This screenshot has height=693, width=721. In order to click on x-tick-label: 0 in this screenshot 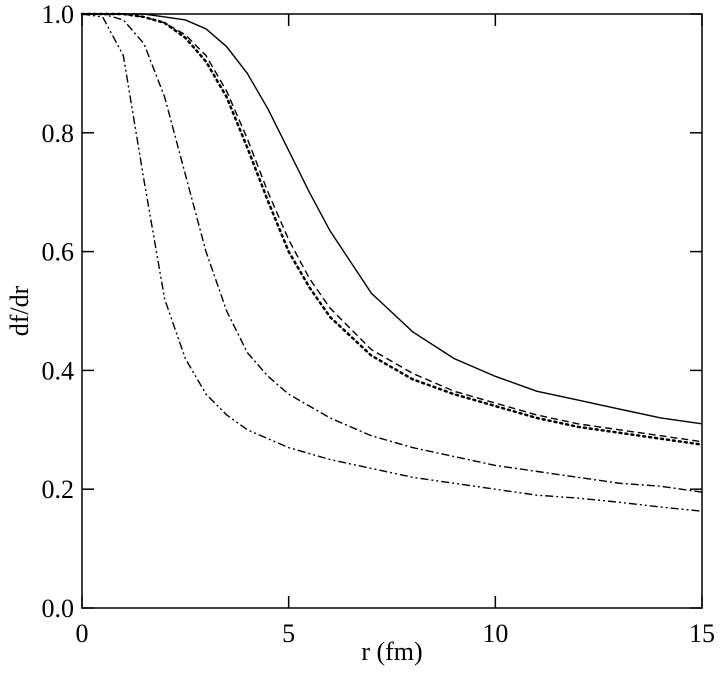, I will do `click(82, 633)`.